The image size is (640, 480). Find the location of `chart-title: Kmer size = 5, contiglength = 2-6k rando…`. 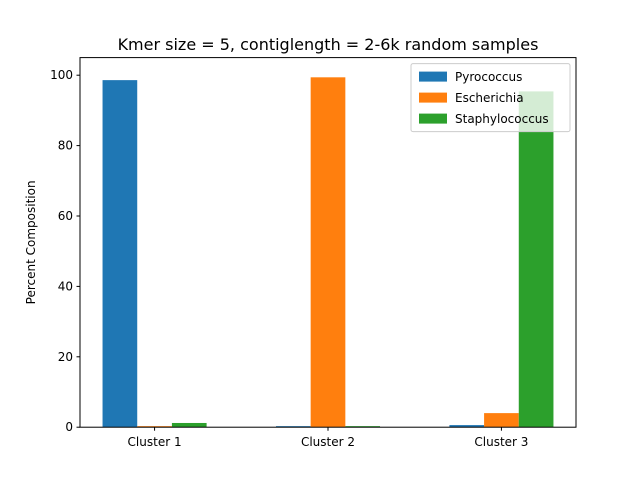

chart-title: Kmer size = 5, contiglength = 2-6k rando… is located at coordinates (328, 44).